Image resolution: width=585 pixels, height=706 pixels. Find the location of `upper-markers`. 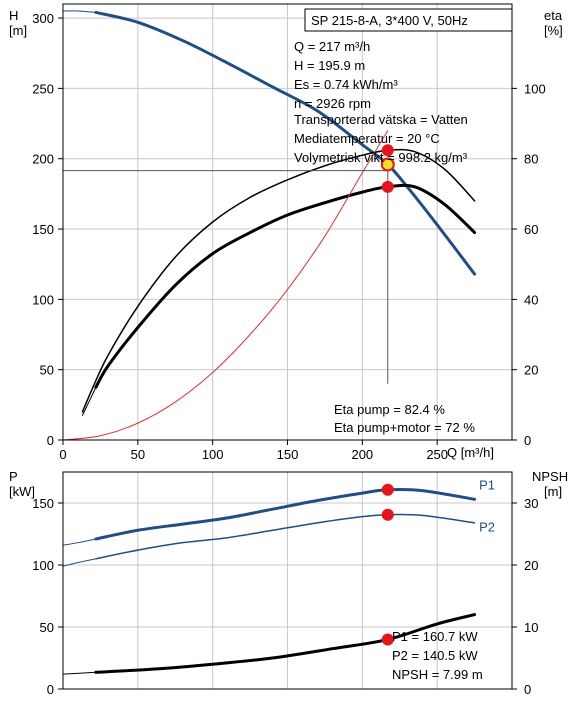

upper-markers is located at coordinates (387, 168).